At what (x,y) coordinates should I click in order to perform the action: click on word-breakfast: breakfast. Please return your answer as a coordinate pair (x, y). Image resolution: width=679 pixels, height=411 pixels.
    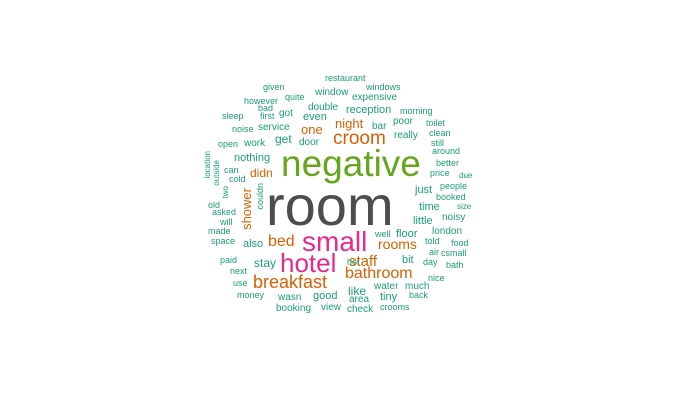
    Looking at the image, I should click on (290, 282).